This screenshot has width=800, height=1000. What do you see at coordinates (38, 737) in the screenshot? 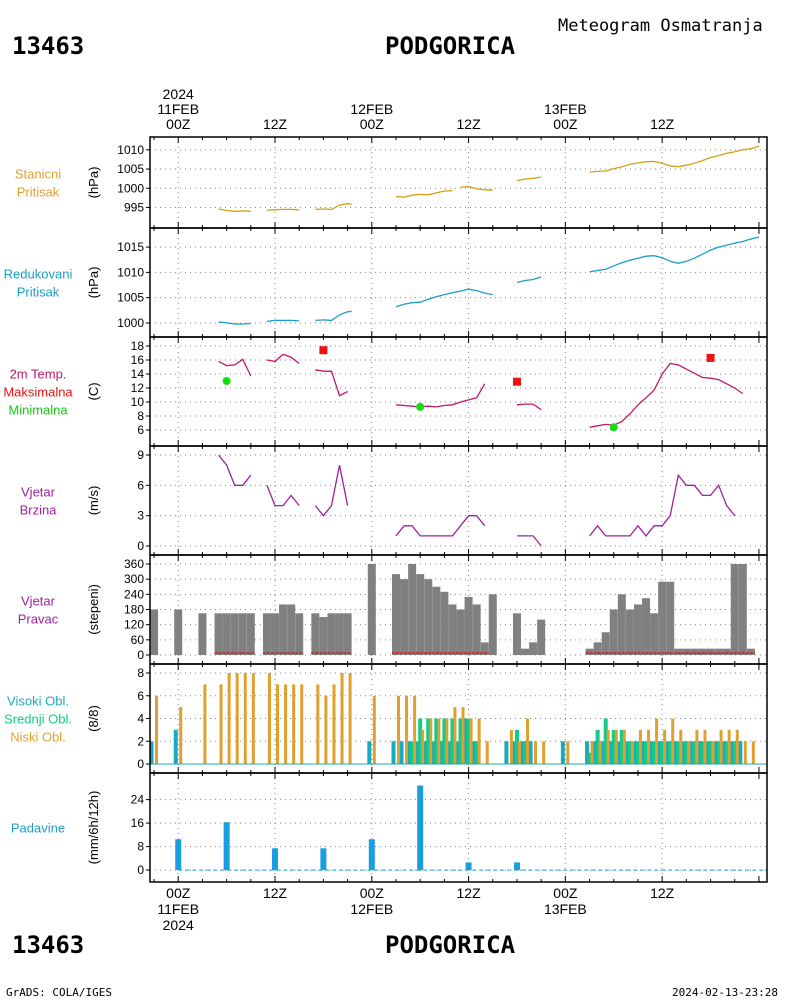
I see `panel-label: Niski Obl.` at bounding box center [38, 737].